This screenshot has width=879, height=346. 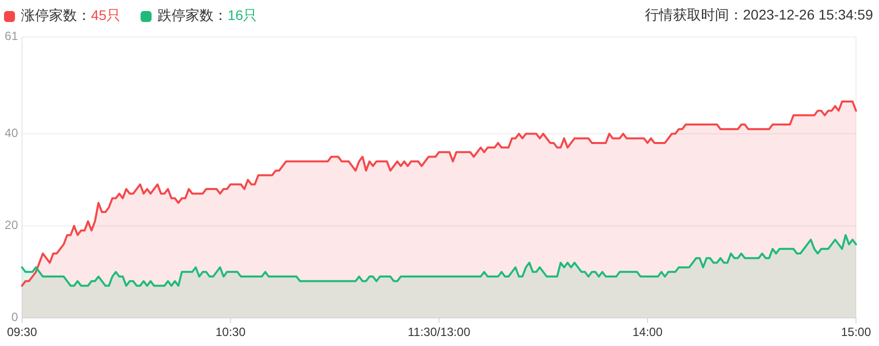 What do you see at coordinates (11, 133) in the screenshot?
I see `y-tick-label: 40` at bounding box center [11, 133].